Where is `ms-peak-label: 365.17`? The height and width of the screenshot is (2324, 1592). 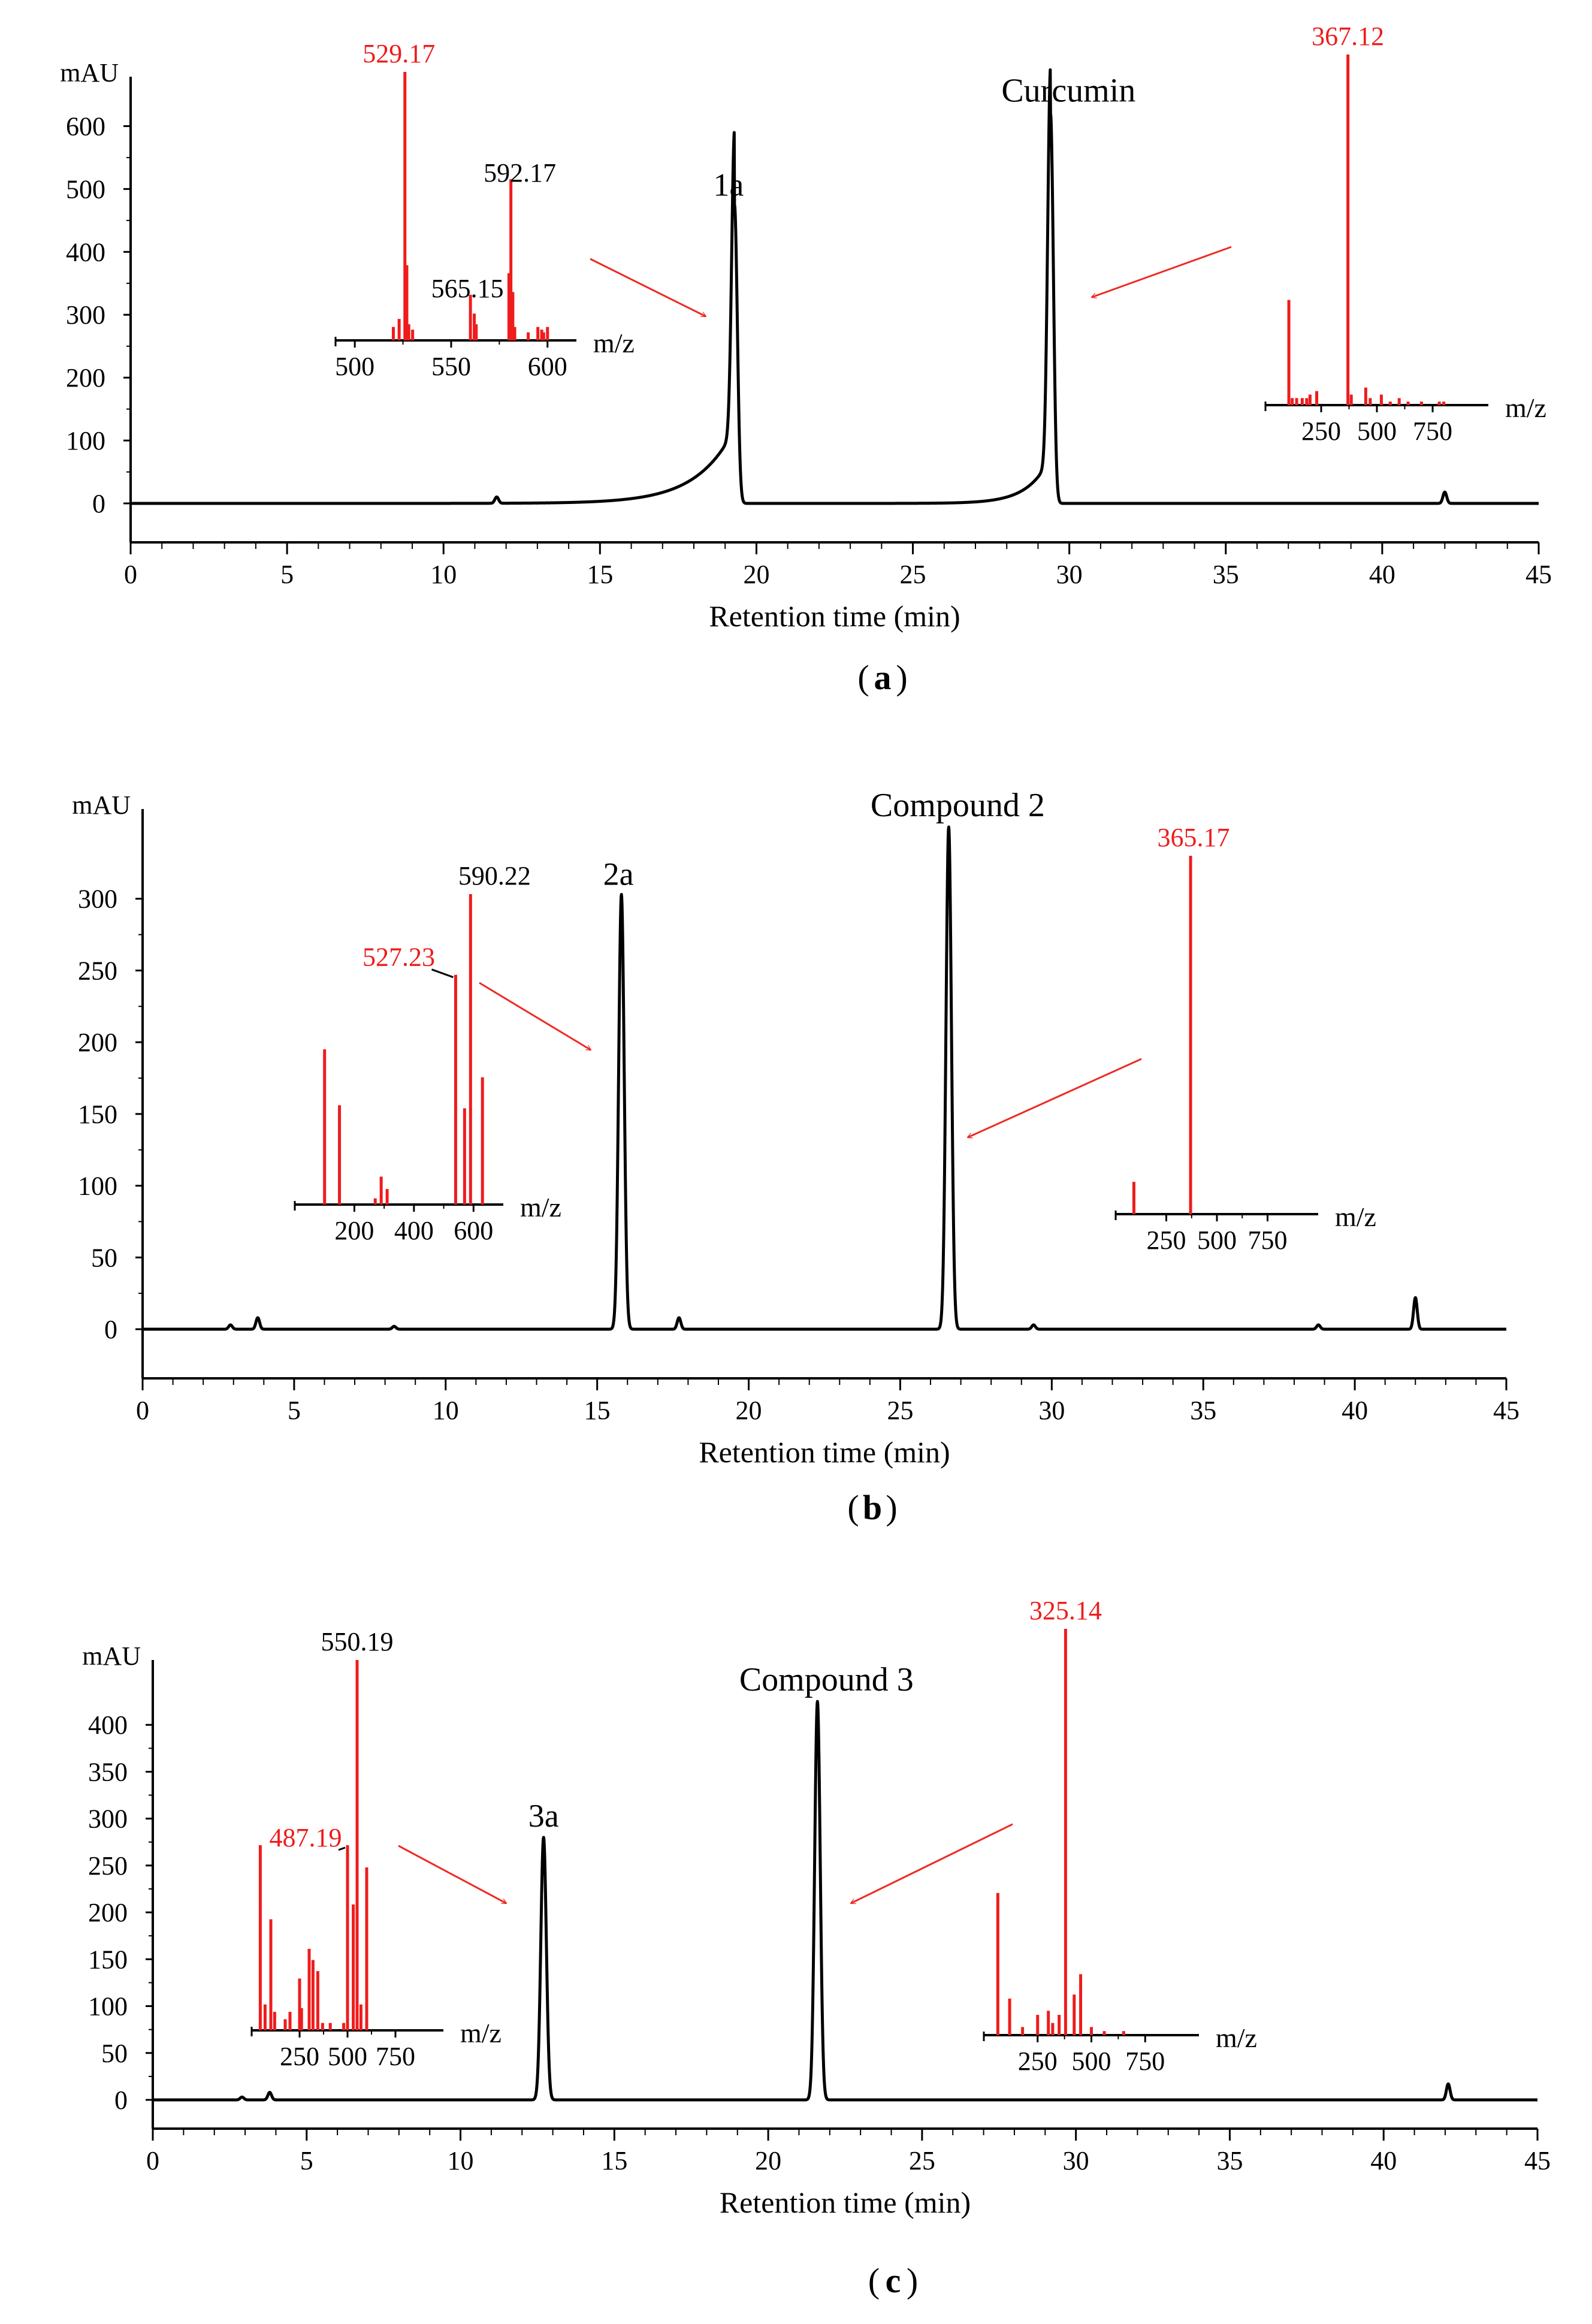
ms-peak-label: 365.17 is located at coordinates (1194, 837).